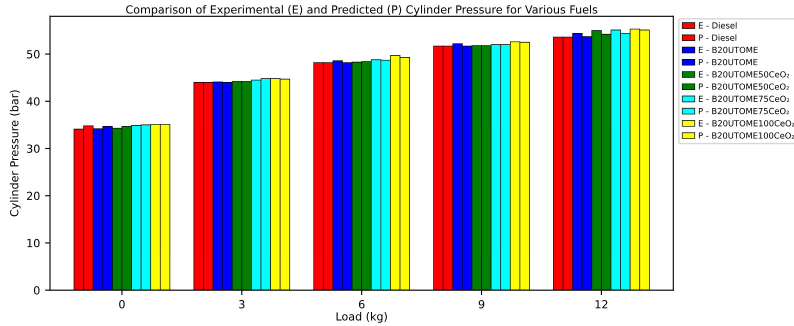  Describe the element at coordinates (33, 54) in the screenshot. I see `y-tick-label: 50` at that location.